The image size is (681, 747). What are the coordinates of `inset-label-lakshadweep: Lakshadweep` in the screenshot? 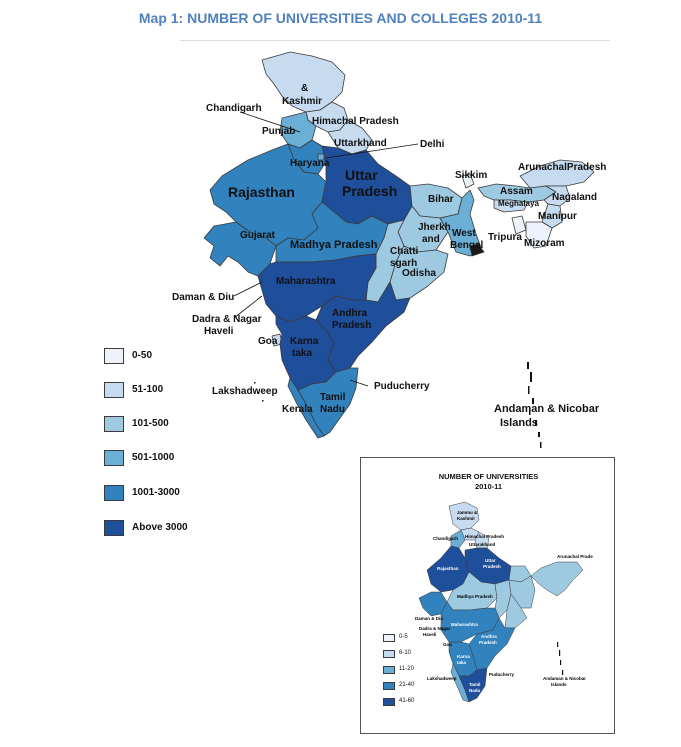 It's located at (442, 678).